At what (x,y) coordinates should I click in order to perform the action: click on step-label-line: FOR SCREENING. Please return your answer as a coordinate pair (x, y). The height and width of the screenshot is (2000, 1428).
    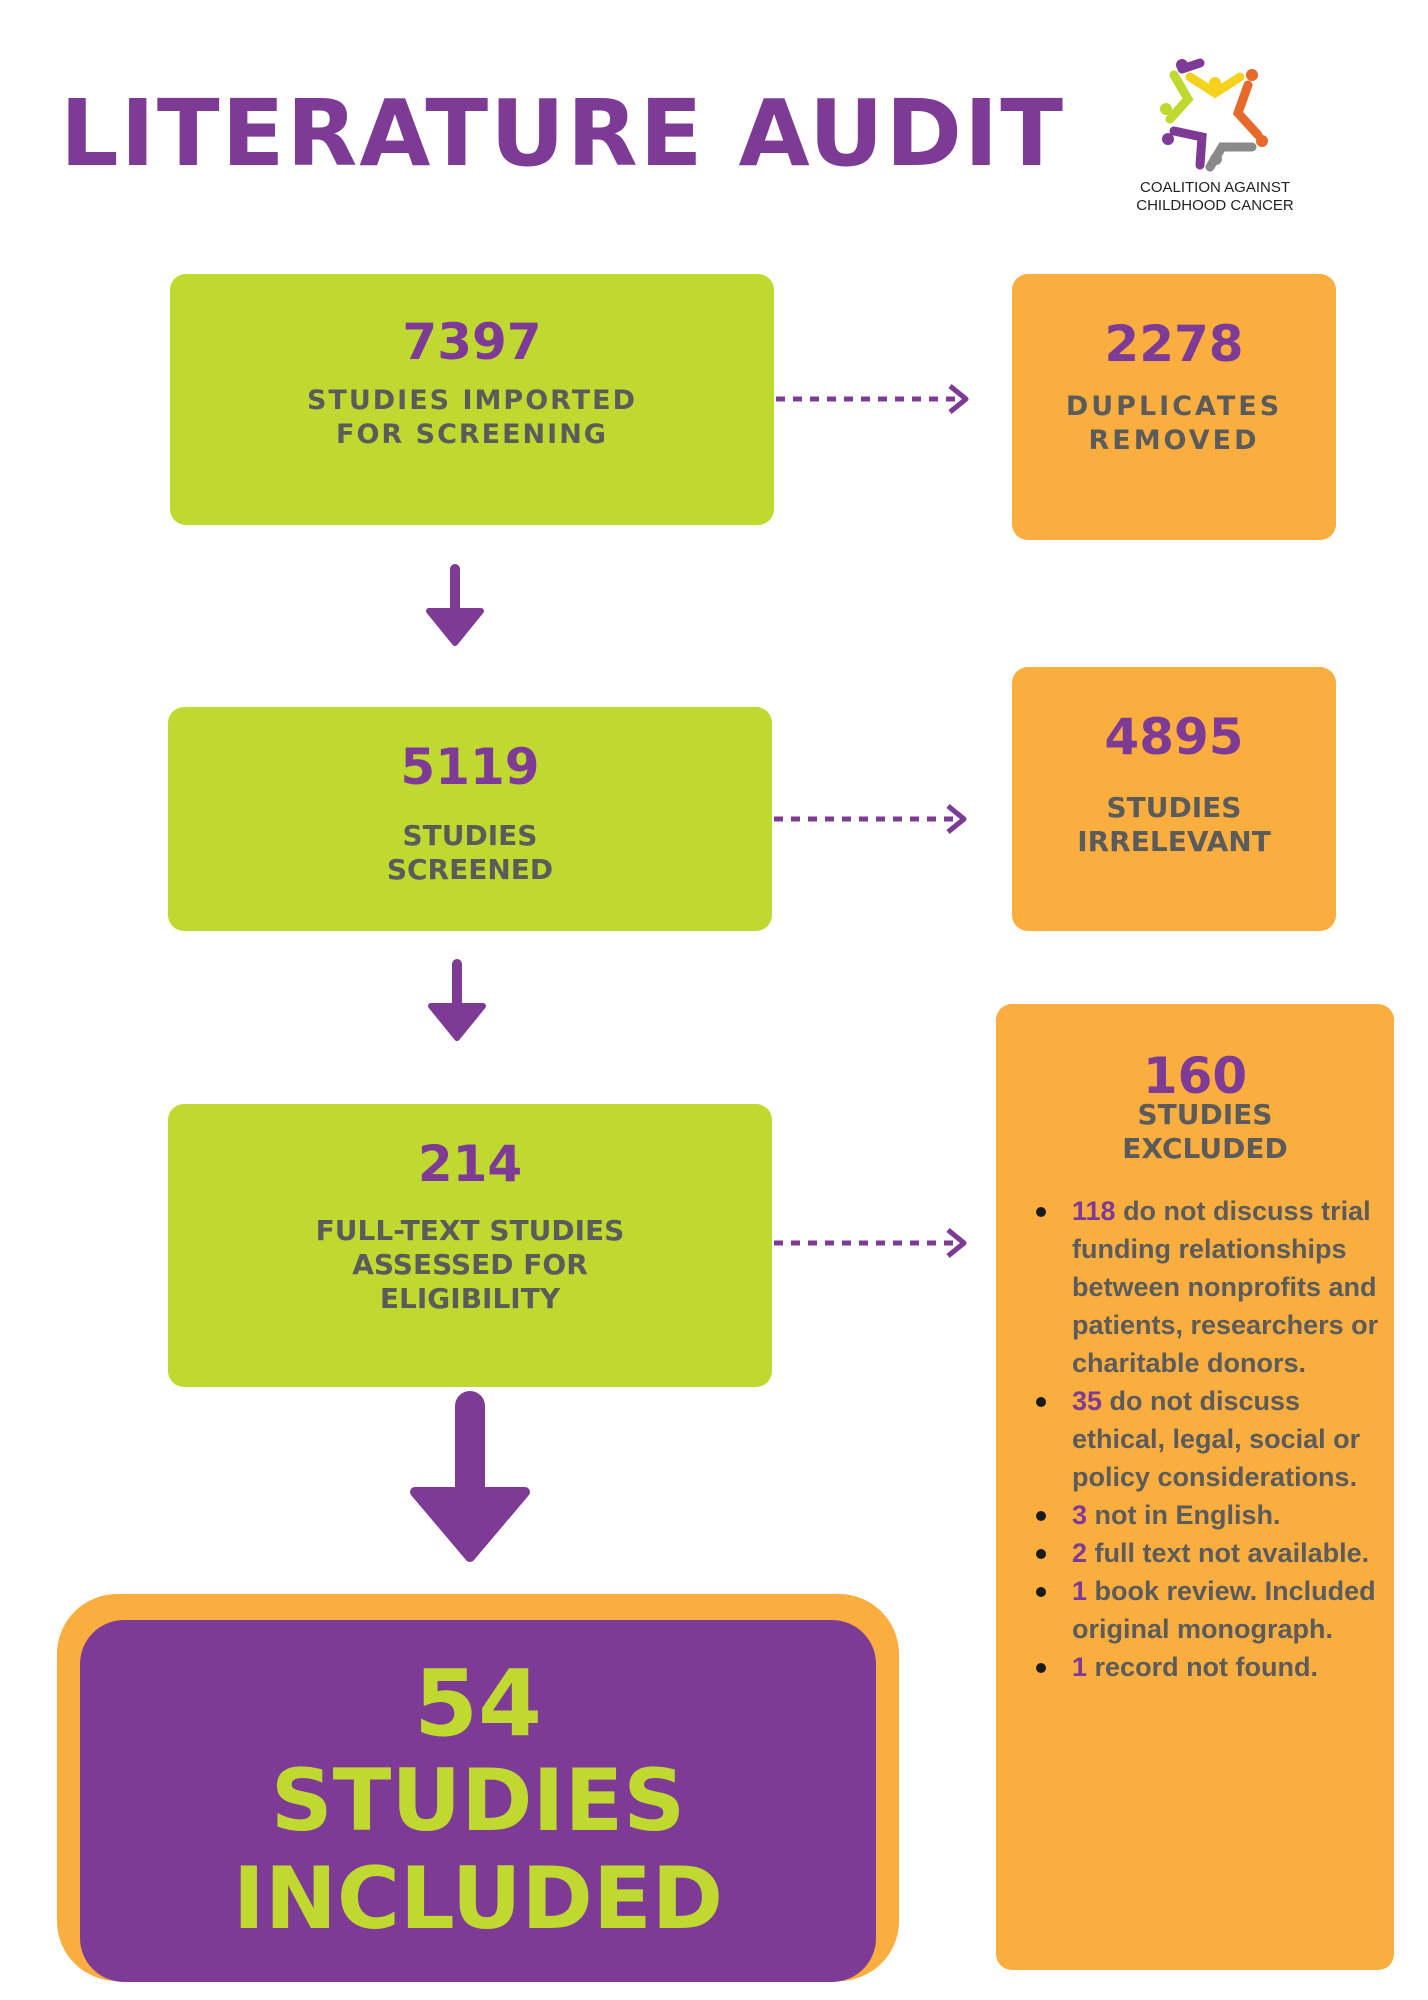
    Looking at the image, I should click on (472, 434).